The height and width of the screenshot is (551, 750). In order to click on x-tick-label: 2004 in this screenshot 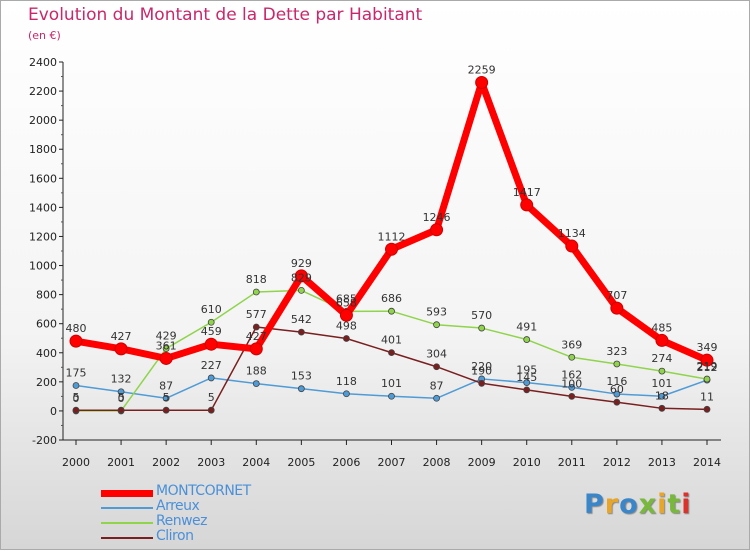, I will do `click(256, 462)`.